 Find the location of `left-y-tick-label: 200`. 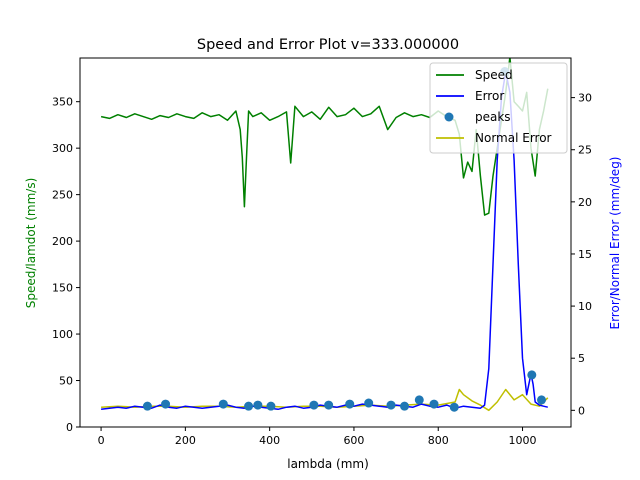

left-y-tick-label: 200 is located at coordinates (62, 241).